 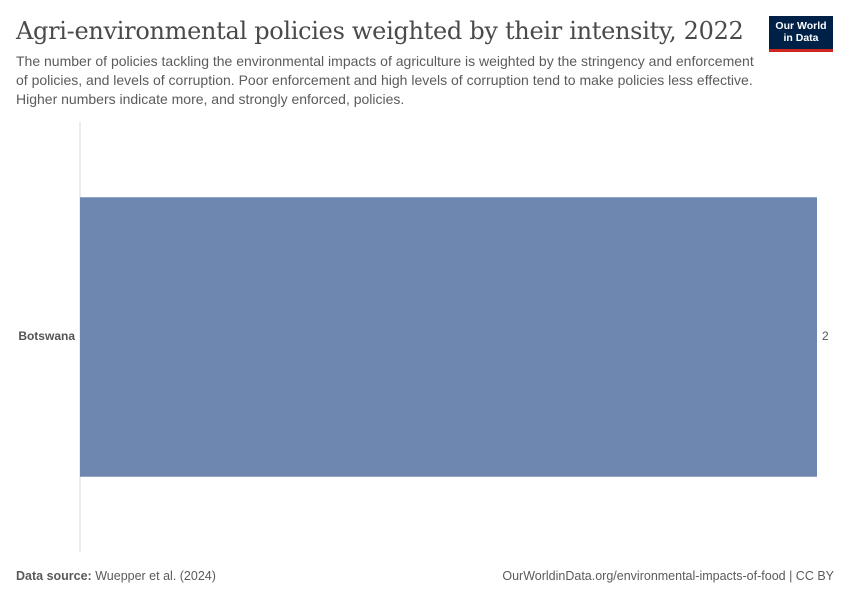 I want to click on data-source-link: Wuepper et al. (2024), so click(x=155, y=576).